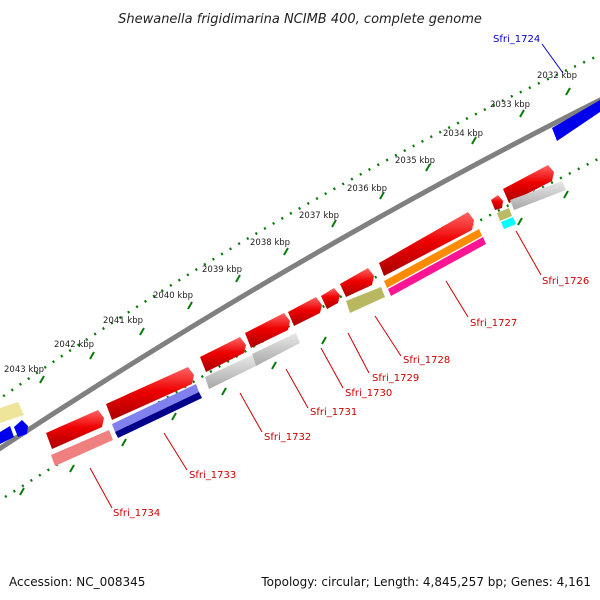  I want to click on gene-label: Sfri_1730, so click(368, 393).